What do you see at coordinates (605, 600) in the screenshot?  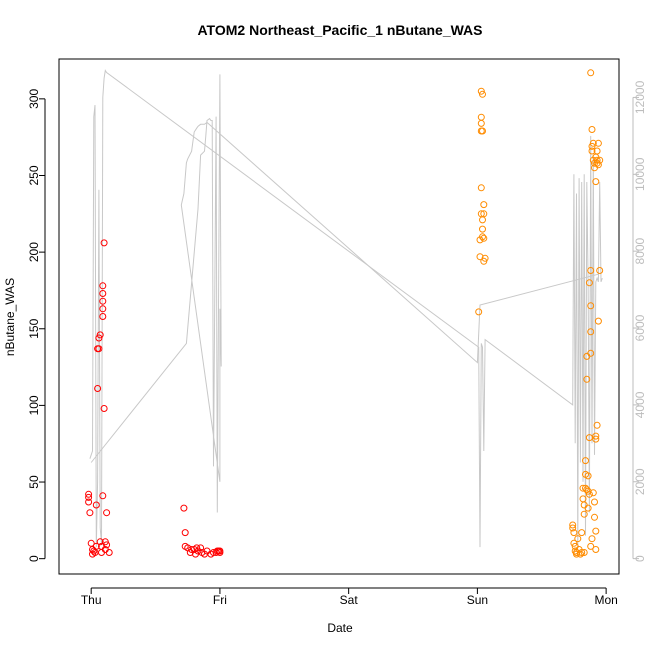 I see `x-tick-label: Mon` at bounding box center [605, 600].